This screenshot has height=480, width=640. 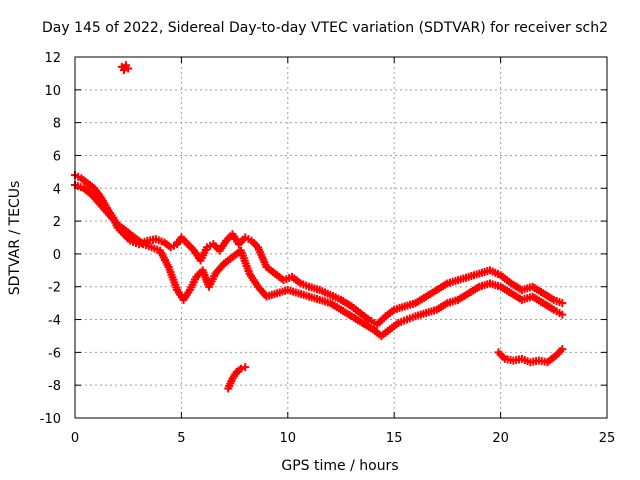 I want to click on y-tick-label: 8, so click(x=57, y=124).